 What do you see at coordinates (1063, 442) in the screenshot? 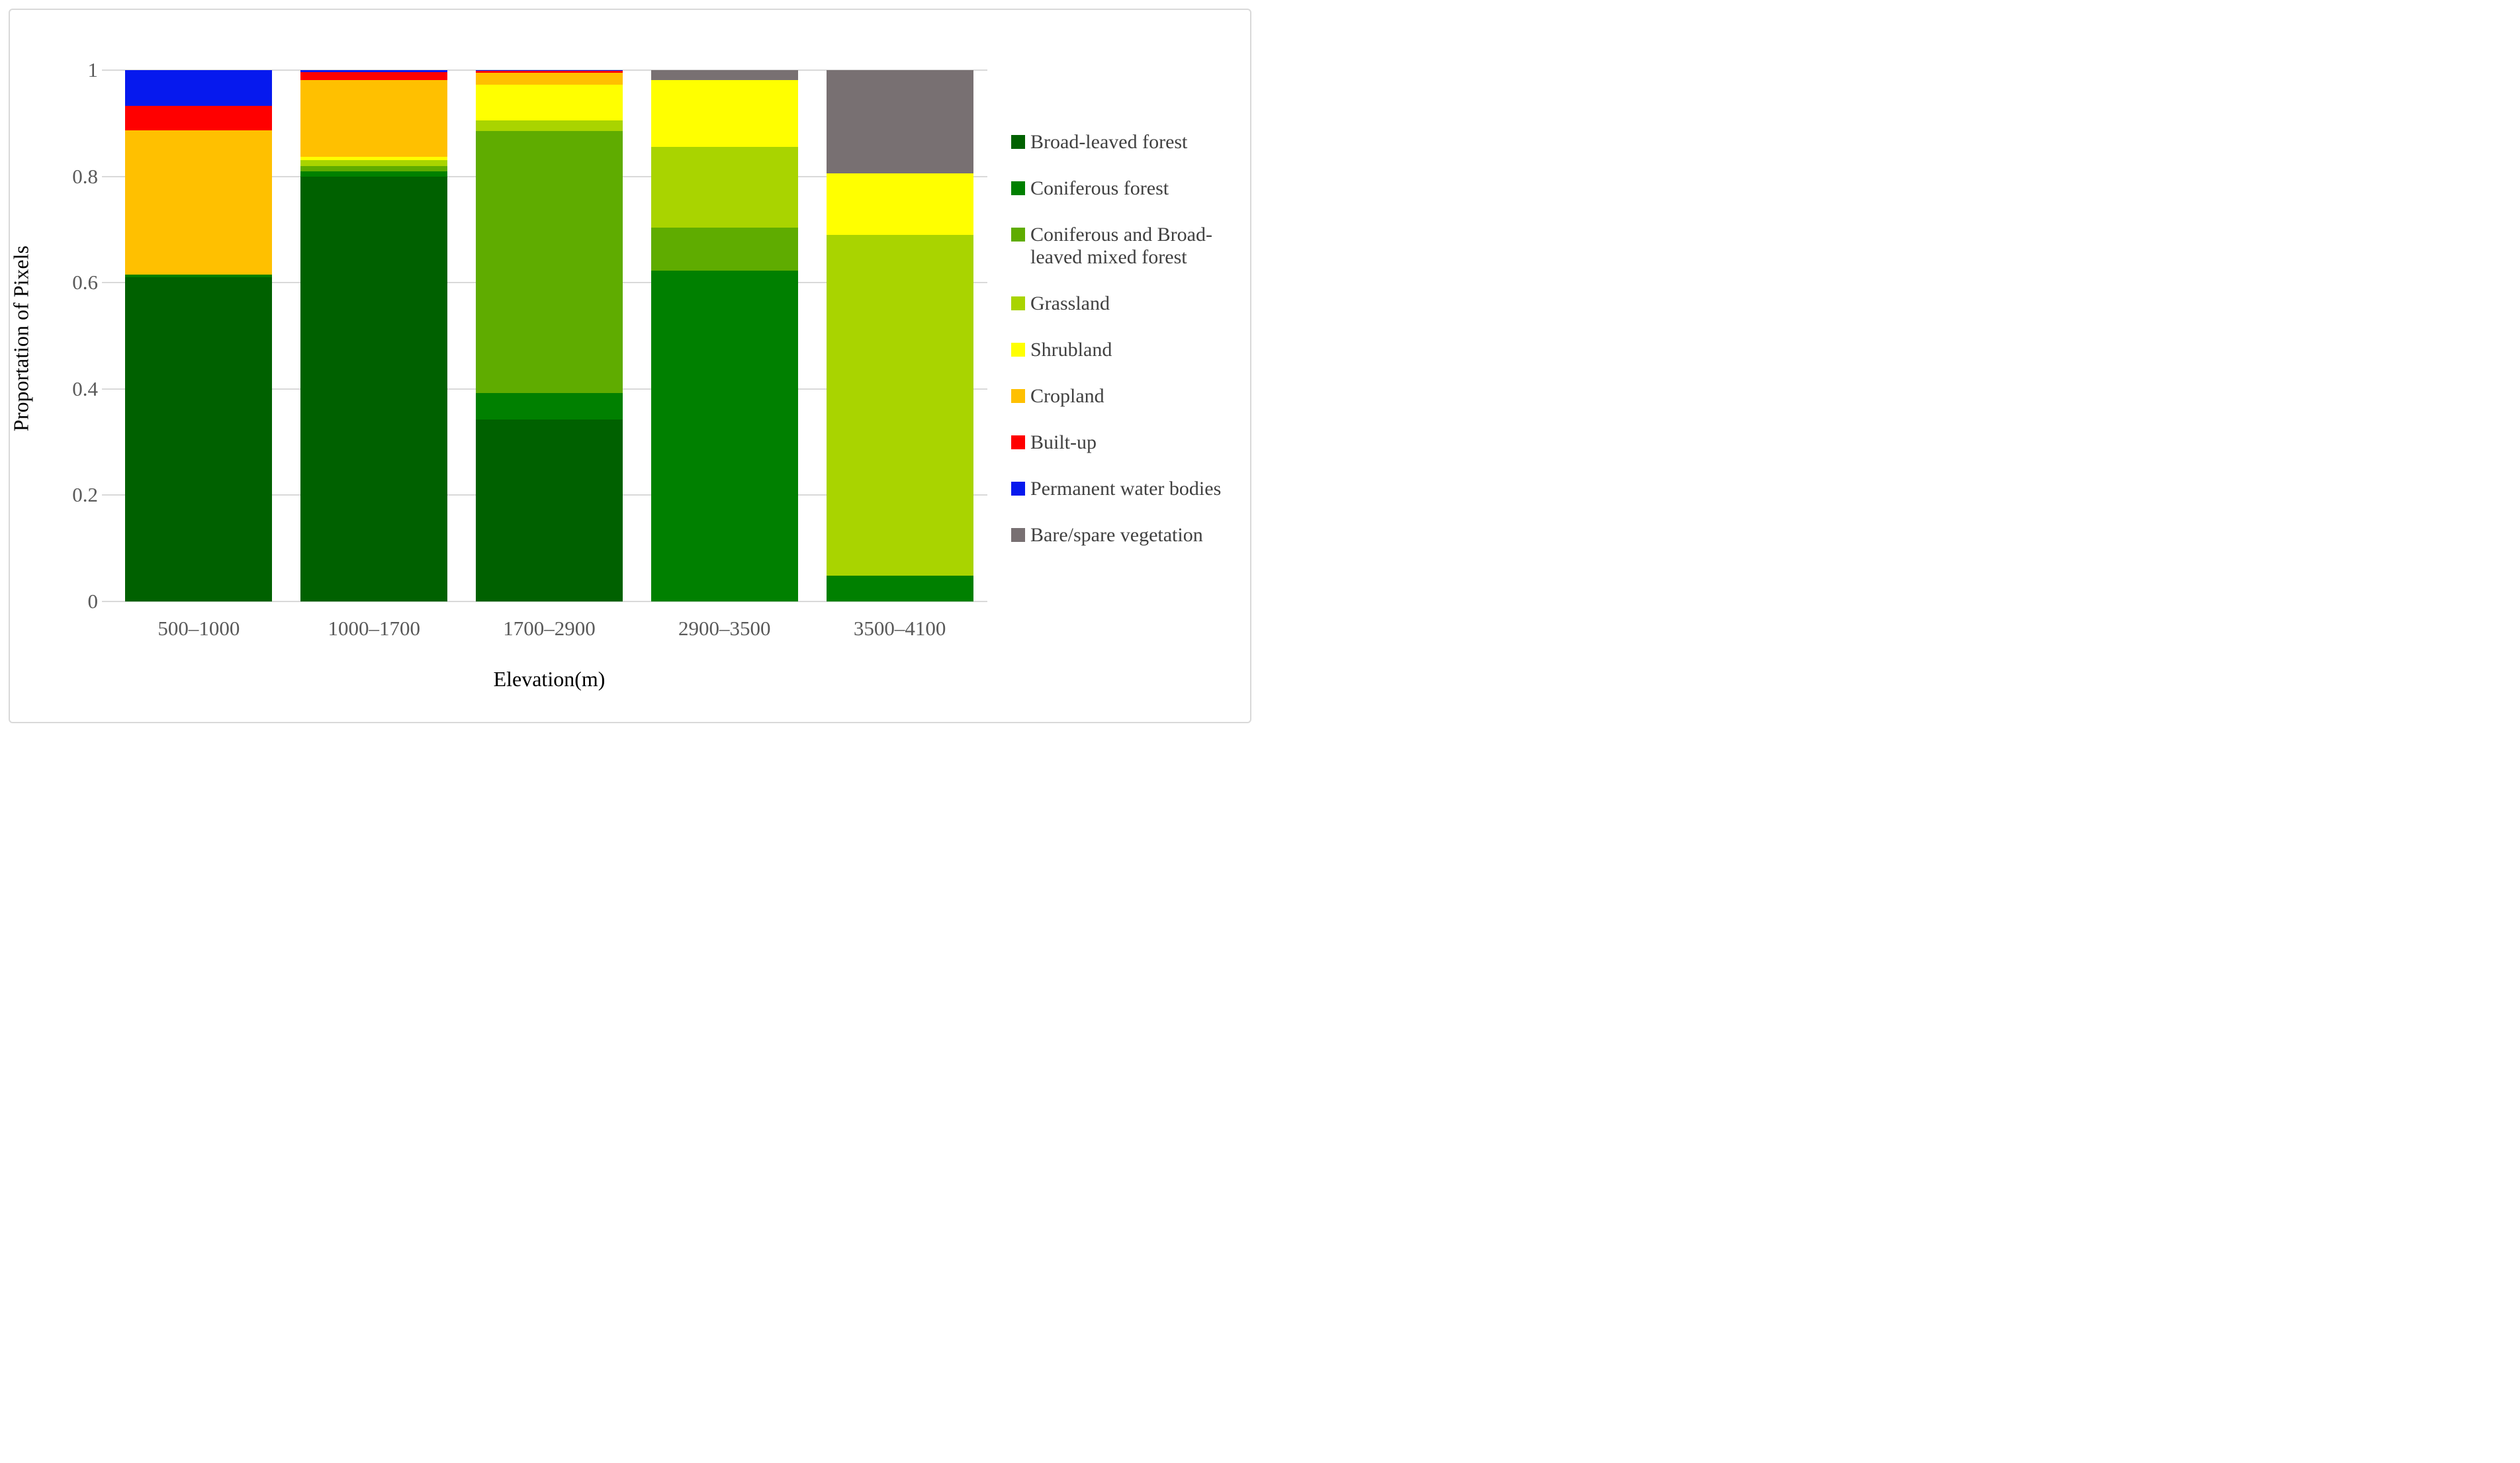
I see `legend-label: Built-up` at bounding box center [1063, 442].